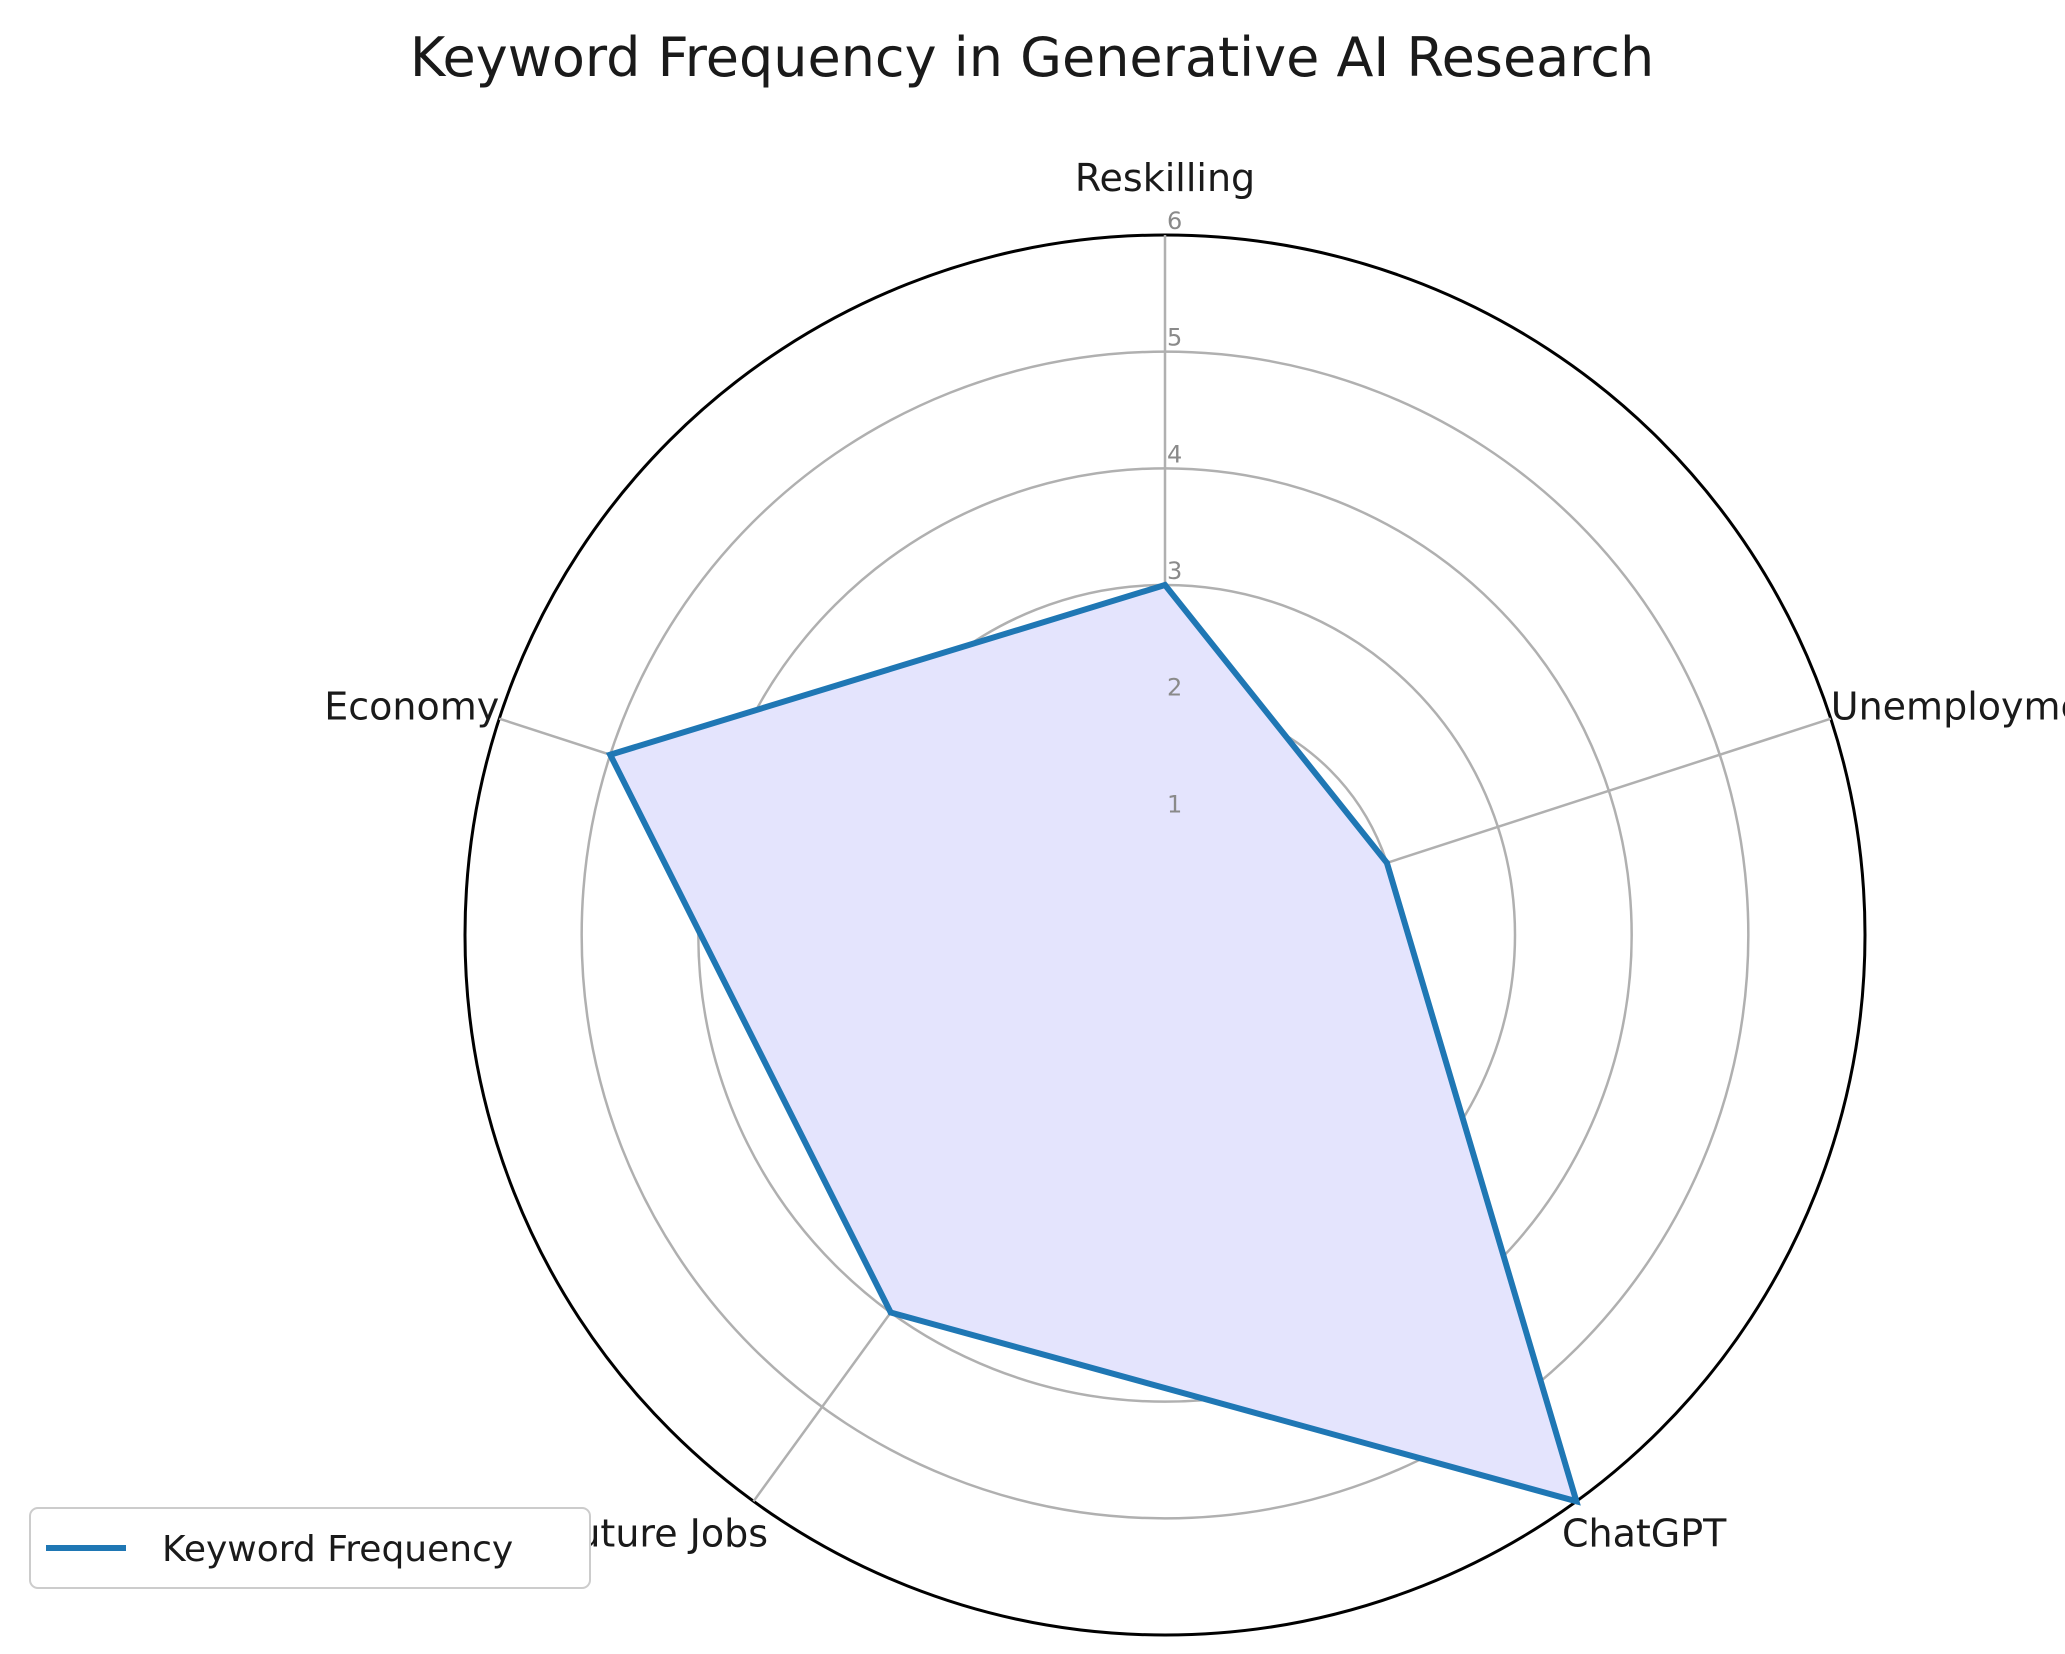 The image size is (2065, 1654). I want to click on data-point-reskilling, so click(1165, 585).